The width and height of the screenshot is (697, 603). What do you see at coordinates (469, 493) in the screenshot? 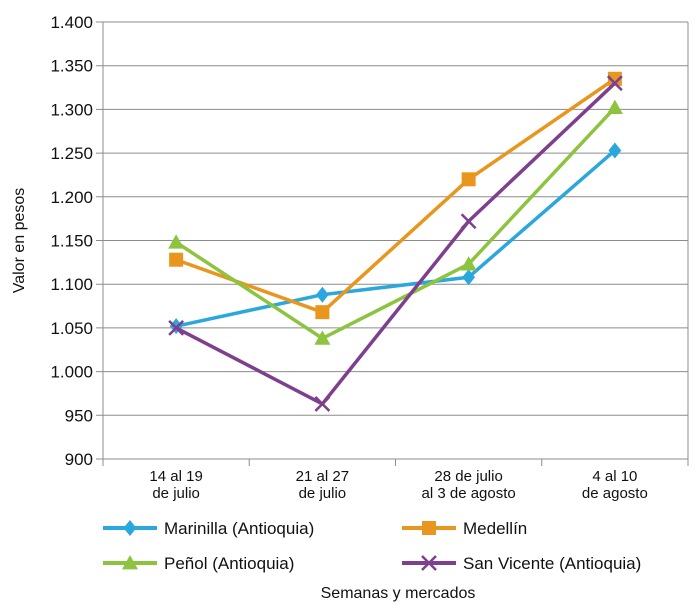
I see `x-tick-label-line: al 3 de agosto` at bounding box center [469, 493].